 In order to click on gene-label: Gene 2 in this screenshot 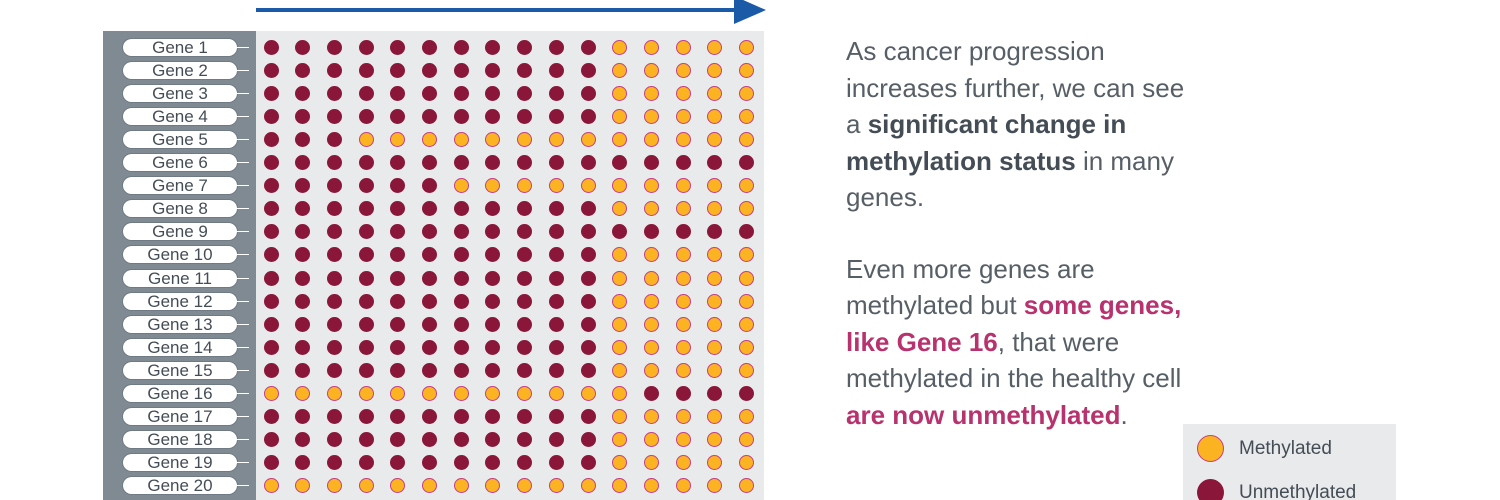, I will do `click(185, 70)`.